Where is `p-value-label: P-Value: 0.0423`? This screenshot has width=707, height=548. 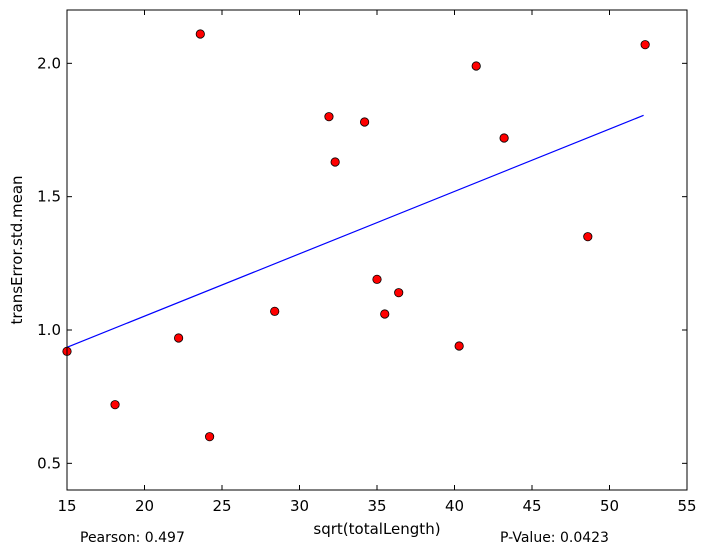
p-value-label: P-Value: 0.0423 is located at coordinates (554, 538).